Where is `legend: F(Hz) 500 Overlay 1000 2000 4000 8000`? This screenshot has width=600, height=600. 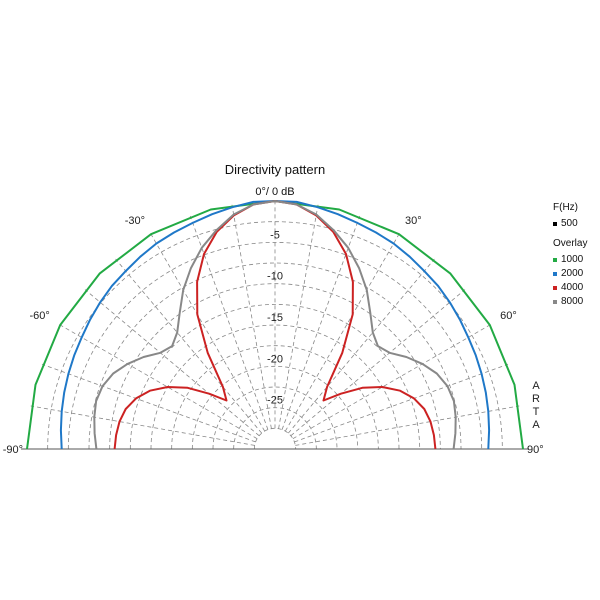
legend: F(Hz) 500 Overlay 1000 2000 4000 8000 is located at coordinates (570, 255).